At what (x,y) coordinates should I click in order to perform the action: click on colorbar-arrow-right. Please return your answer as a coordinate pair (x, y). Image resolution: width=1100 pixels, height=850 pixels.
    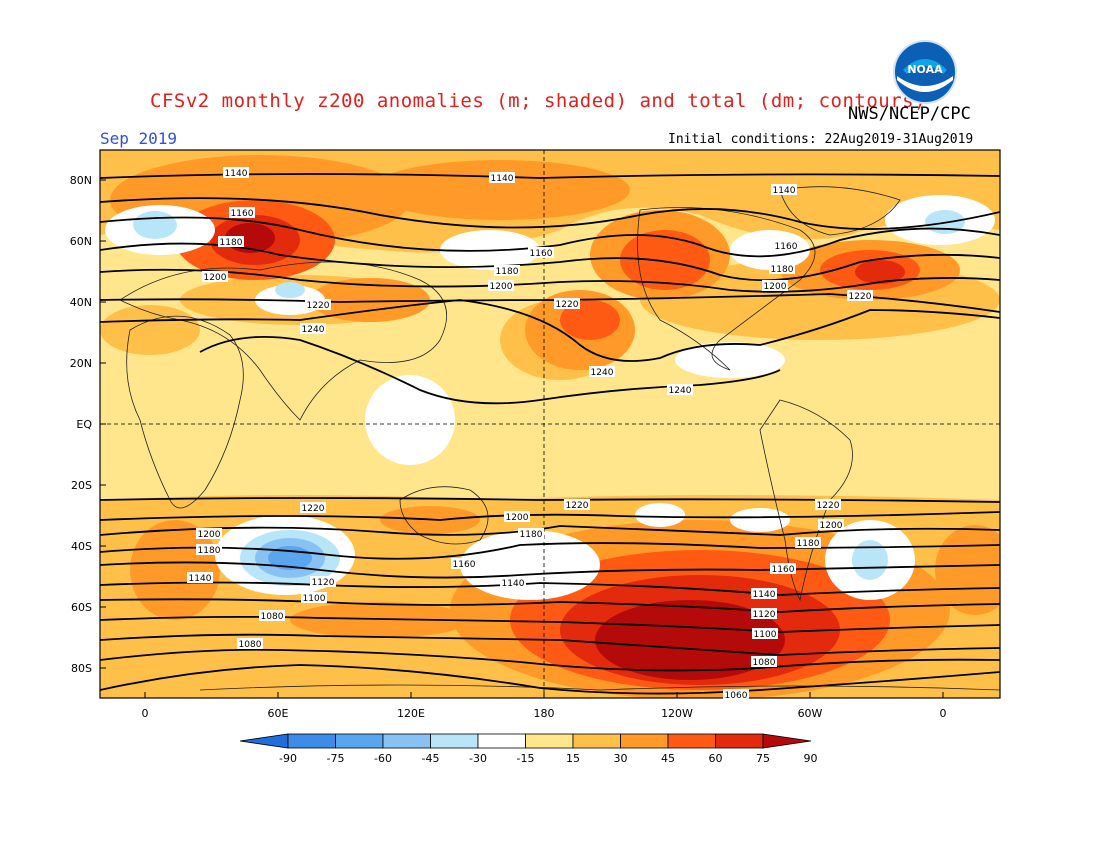
    Looking at the image, I should click on (787, 741).